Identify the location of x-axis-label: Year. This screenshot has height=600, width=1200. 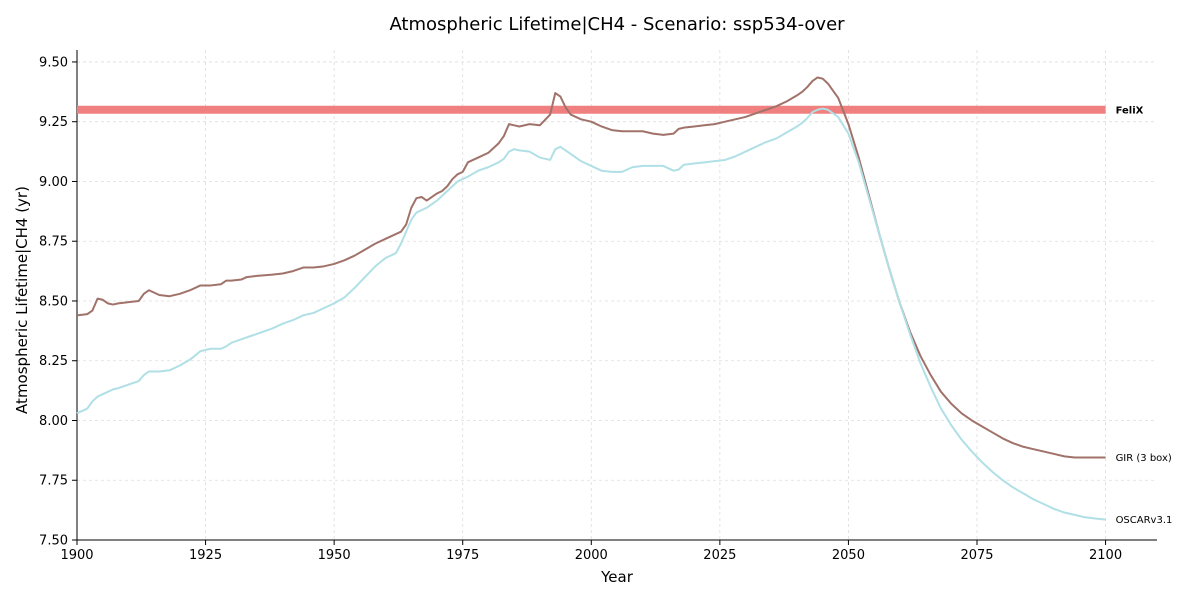
(617, 577).